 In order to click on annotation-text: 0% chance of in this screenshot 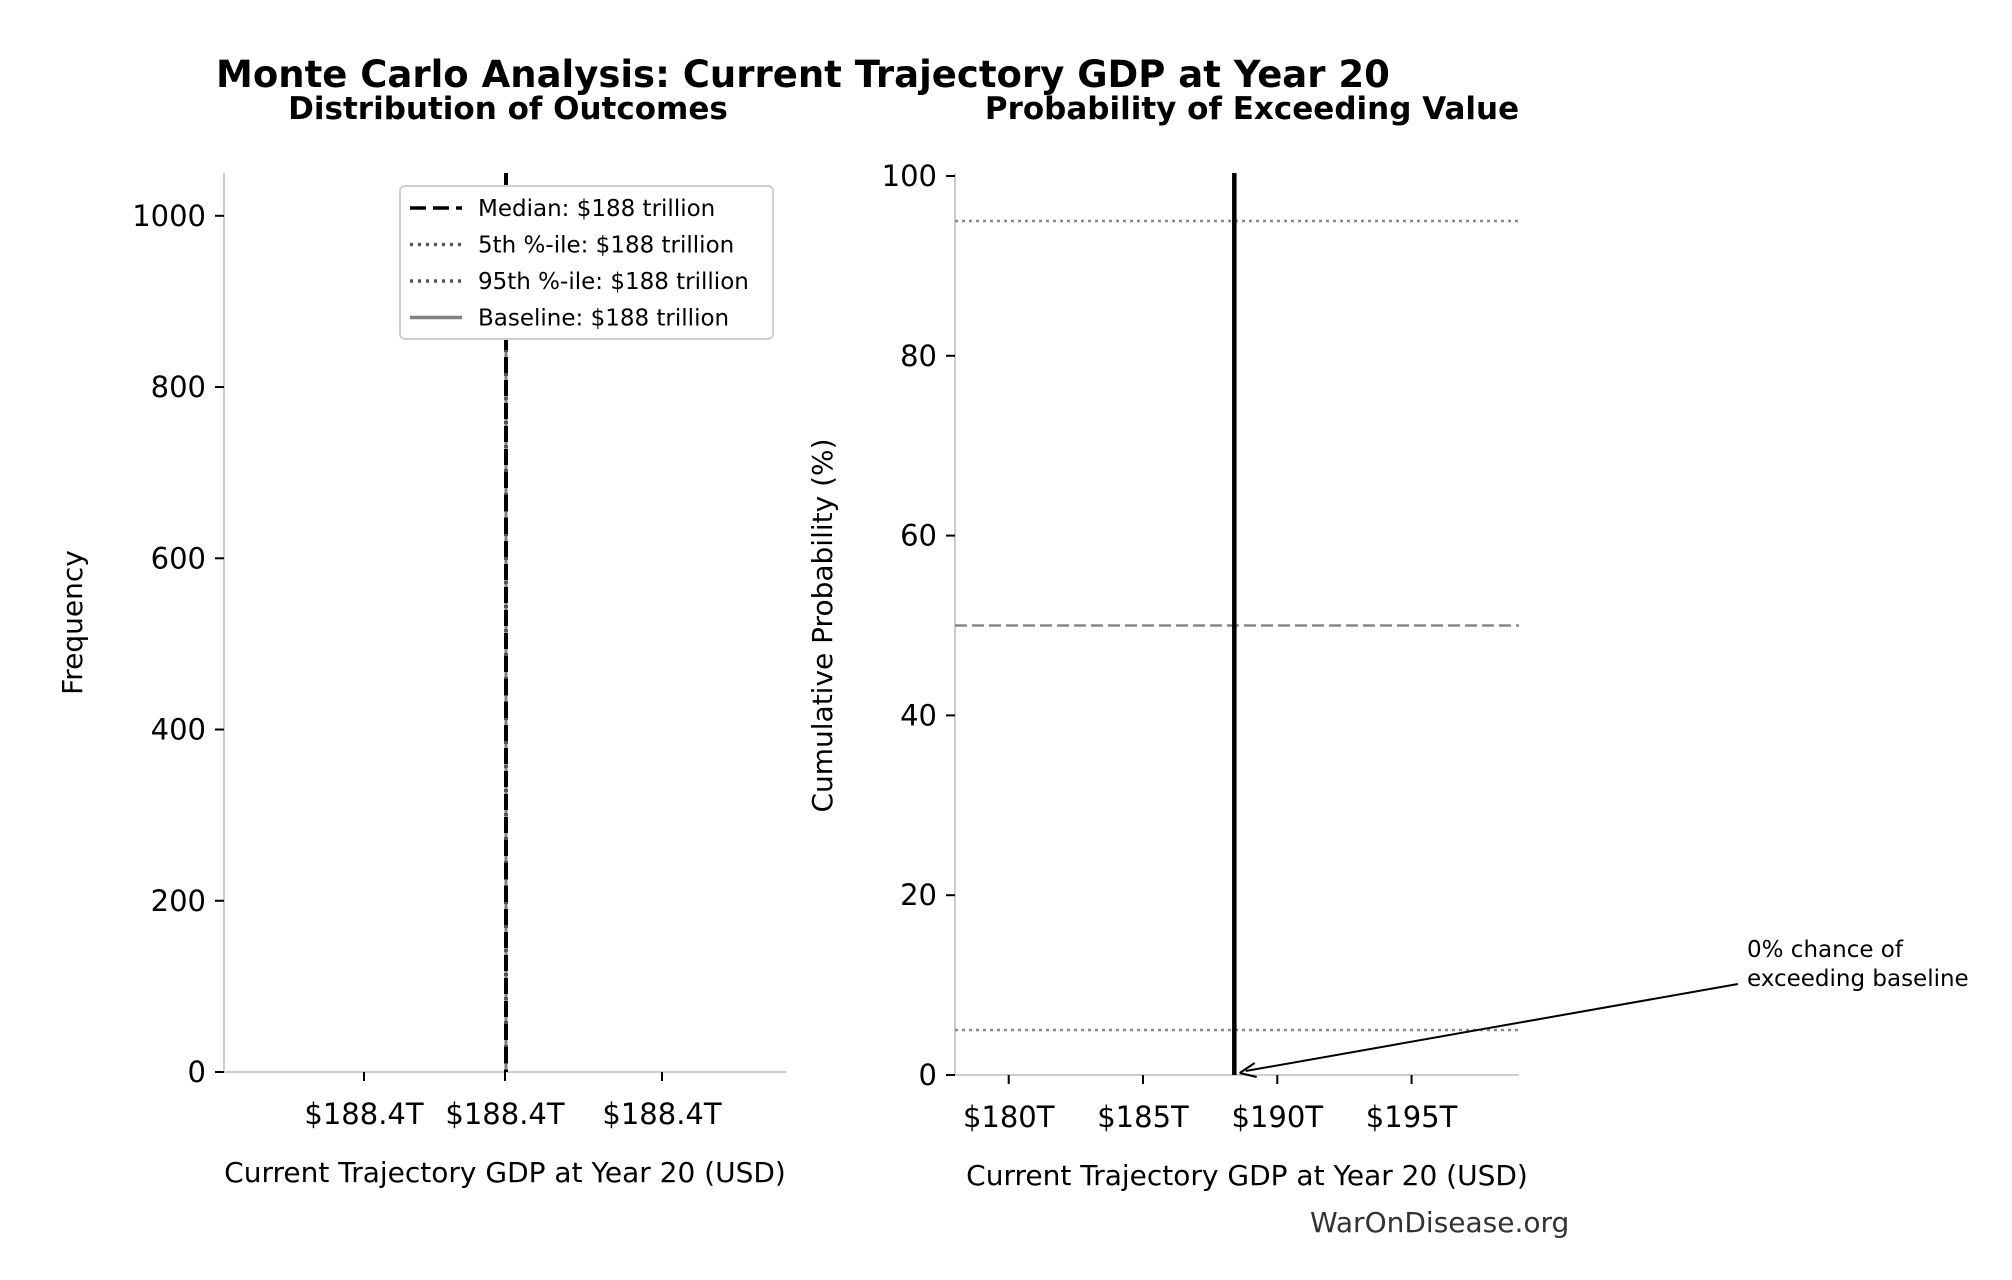, I will do `click(1825, 950)`.